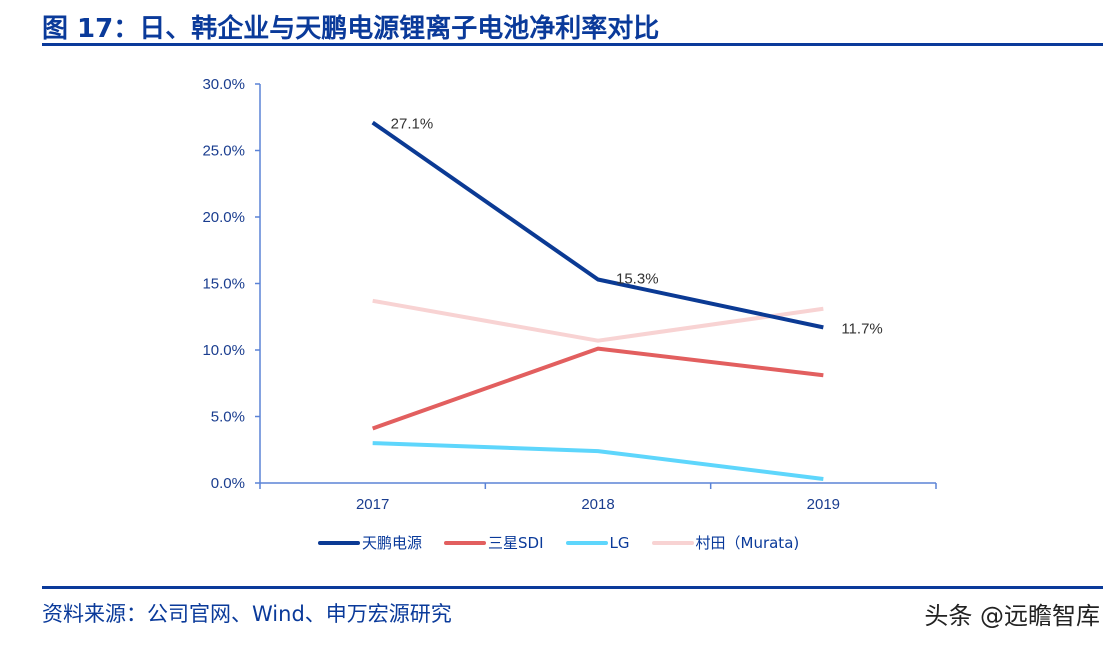 This screenshot has height=647, width=1112. I want to click on footer-rule, so click(572, 587).